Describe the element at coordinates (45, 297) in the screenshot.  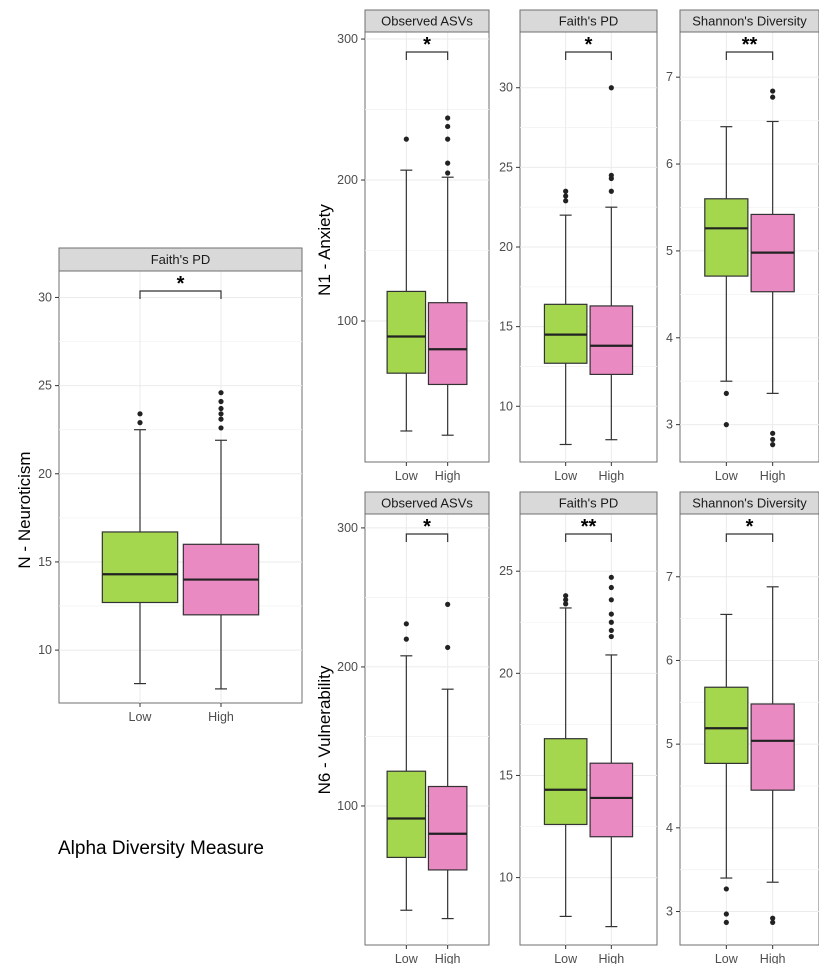
I see `y-tick-label: 30` at that location.